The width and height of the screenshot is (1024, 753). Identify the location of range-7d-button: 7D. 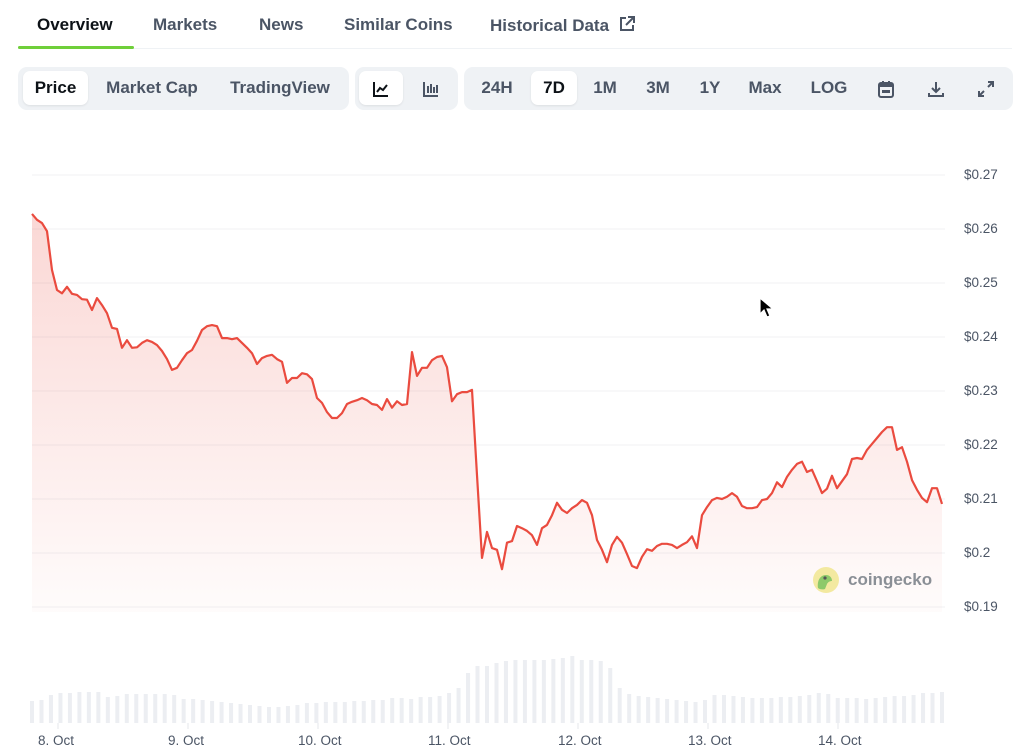
(554, 88).